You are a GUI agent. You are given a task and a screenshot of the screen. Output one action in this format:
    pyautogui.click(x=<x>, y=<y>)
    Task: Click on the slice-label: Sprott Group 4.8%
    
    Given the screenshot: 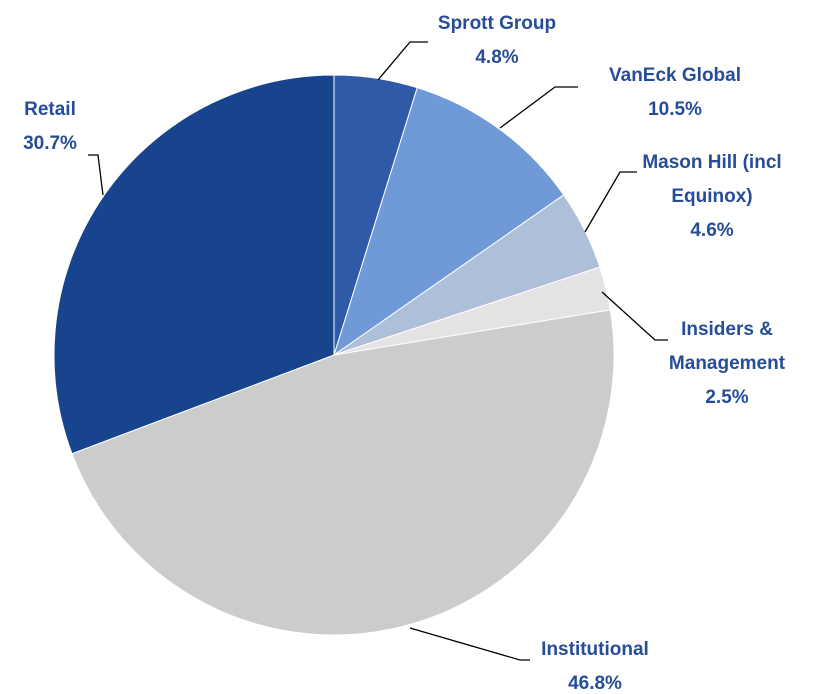 What is the action you would take?
    pyautogui.click(x=497, y=41)
    